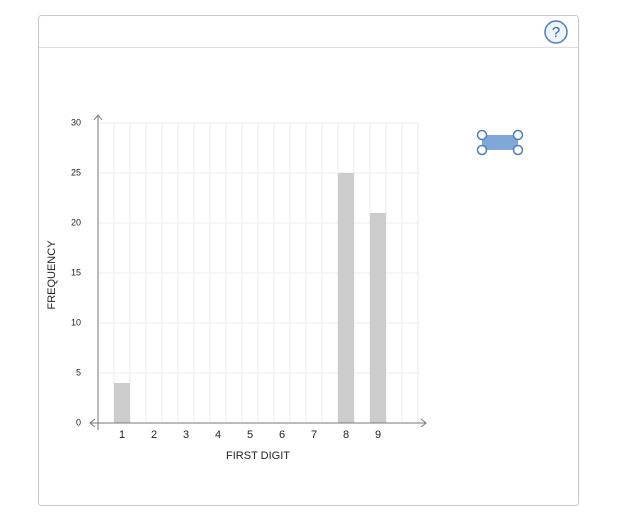 This screenshot has width=631, height=523. Describe the element at coordinates (314, 435) in the screenshot. I see `x-tick-label: 7` at that location.